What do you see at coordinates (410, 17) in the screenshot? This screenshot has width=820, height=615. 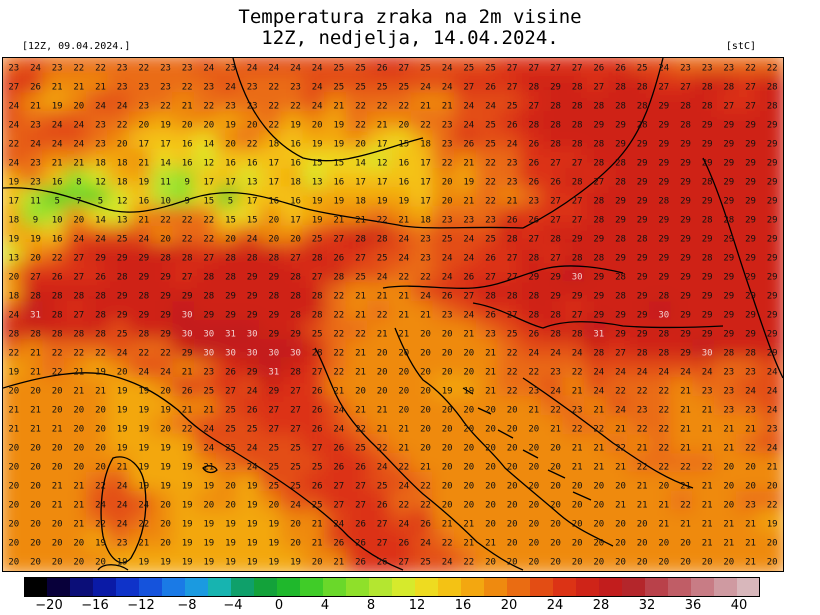 I see `map-title: Temperatura zraka na 2m visine` at bounding box center [410, 17].